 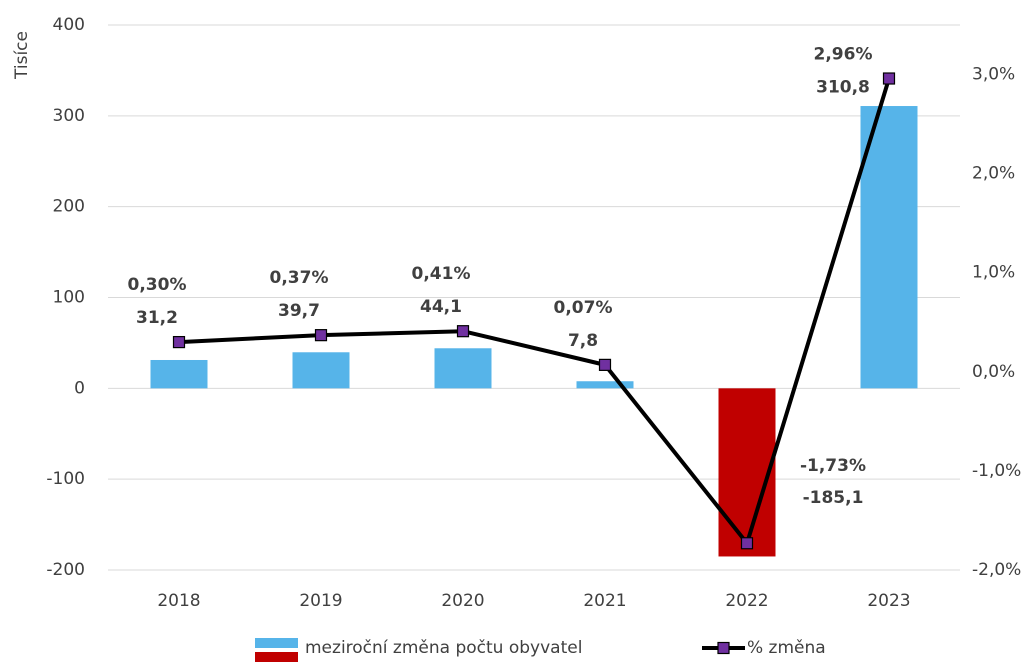 What do you see at coordinates (746, 601) in the screenshot?
I see `x-tick-label: 2022` at bounding box center [746, 601].